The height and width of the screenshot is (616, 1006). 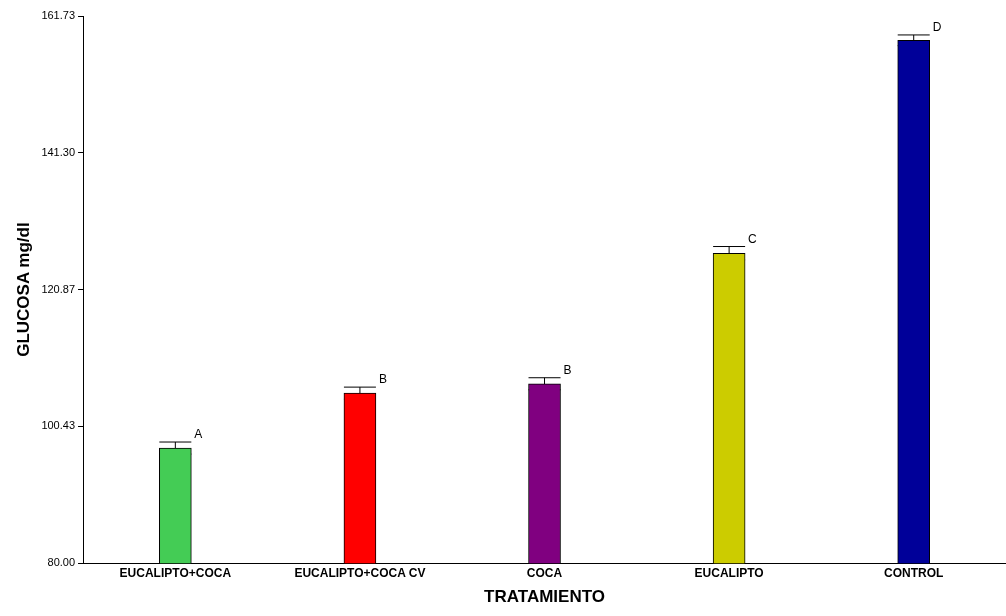 What do you see at coordinates (61, 562) in the screenshot?
I see `y-tick-label: 80.00` at bounding box center [61, 562].